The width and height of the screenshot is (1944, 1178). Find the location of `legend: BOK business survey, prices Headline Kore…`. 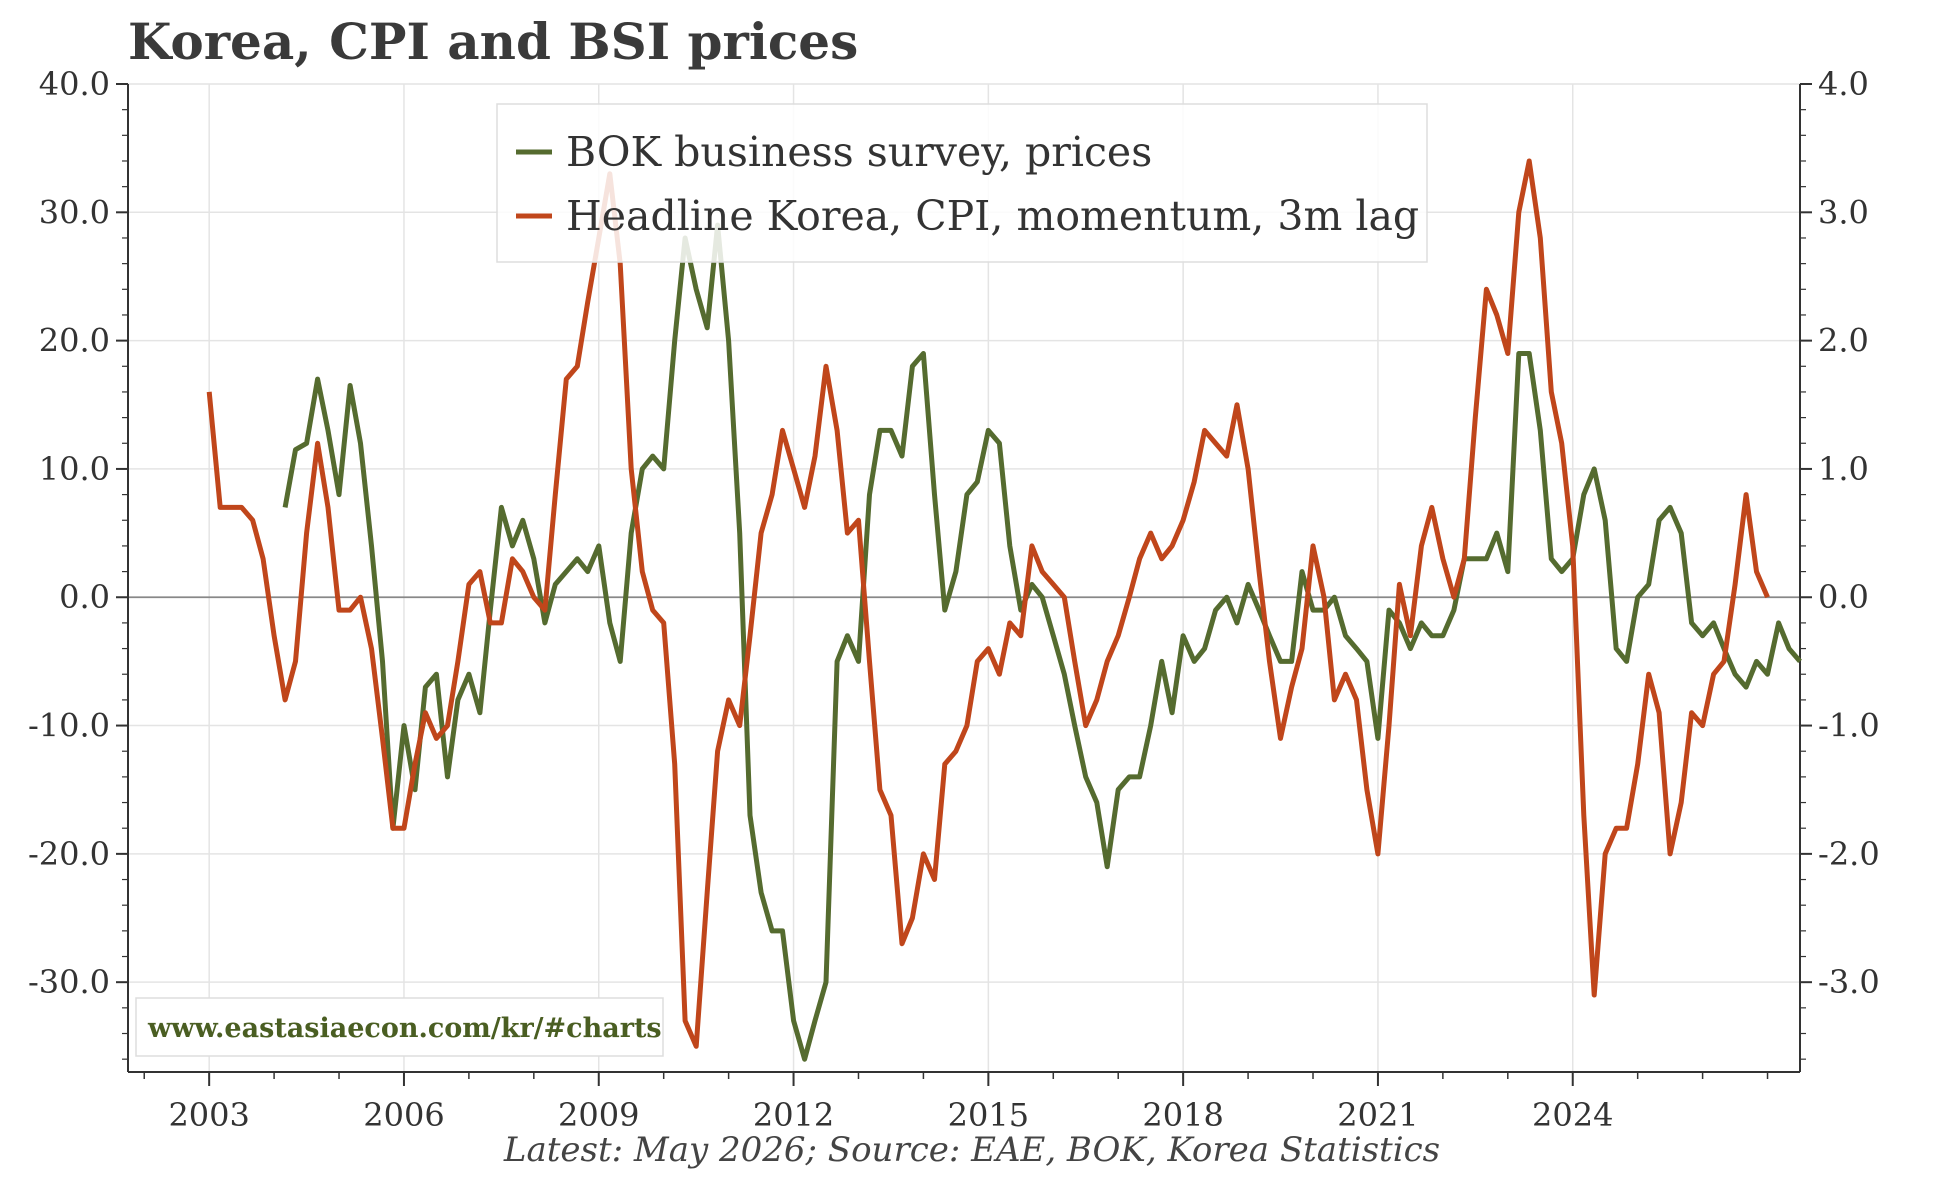

legend: BOK business survey, prices Headline Kore… is located at coordinates (962, 183).